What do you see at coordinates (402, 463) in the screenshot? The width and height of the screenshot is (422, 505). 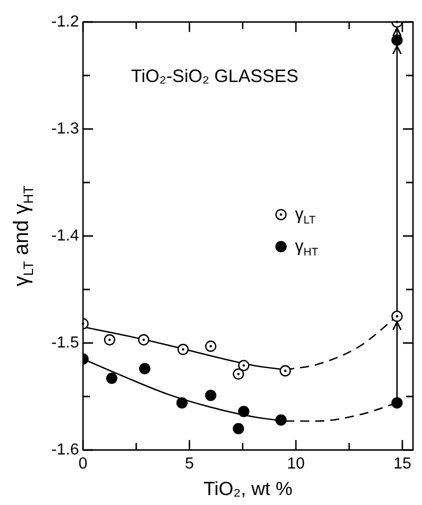 I see `x-tick-label: 15` at bounding box center [402, 463].